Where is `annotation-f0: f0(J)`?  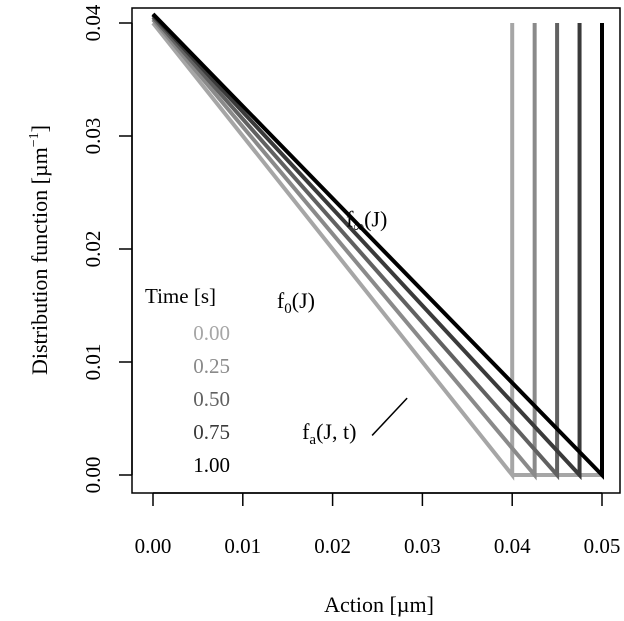 annotation-f0: f0(J) is located at coordinates (296, 302).